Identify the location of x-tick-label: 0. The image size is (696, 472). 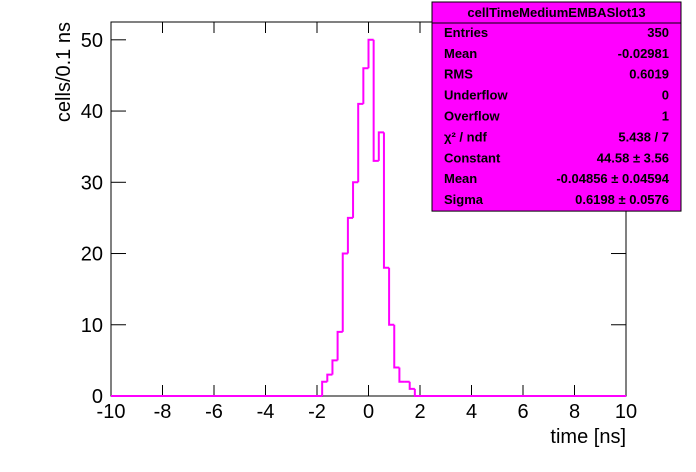
(368, 412).